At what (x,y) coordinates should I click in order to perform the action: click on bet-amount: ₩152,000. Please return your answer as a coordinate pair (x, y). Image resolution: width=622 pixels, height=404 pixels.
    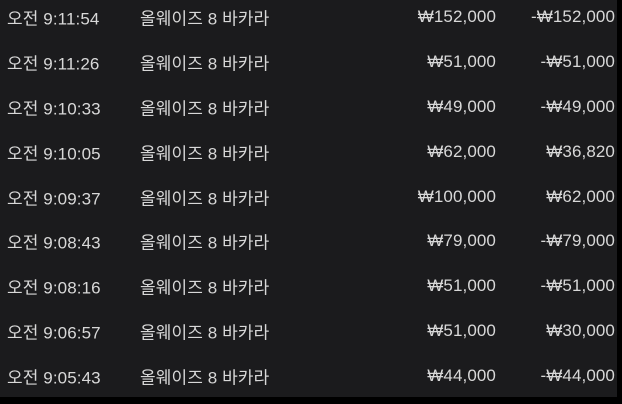
    Looking at the image, I should click on (456, 17).